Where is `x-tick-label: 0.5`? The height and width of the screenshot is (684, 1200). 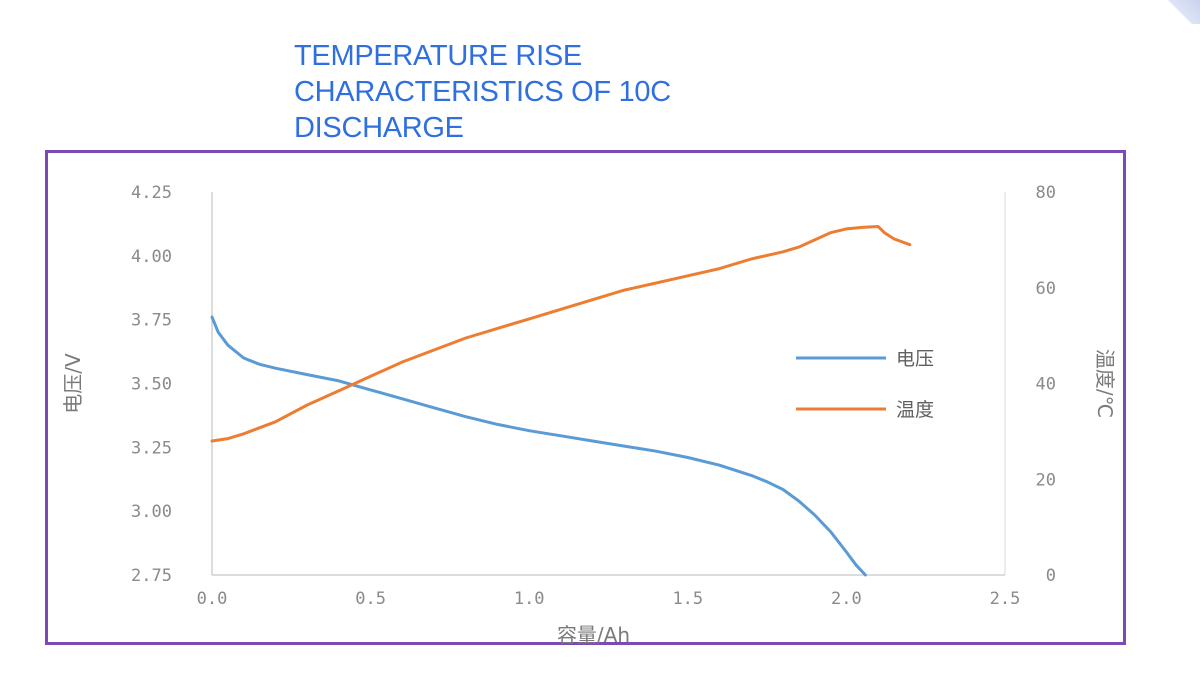 x-tick-label: 0.5 is located at coordinates (370, 599).